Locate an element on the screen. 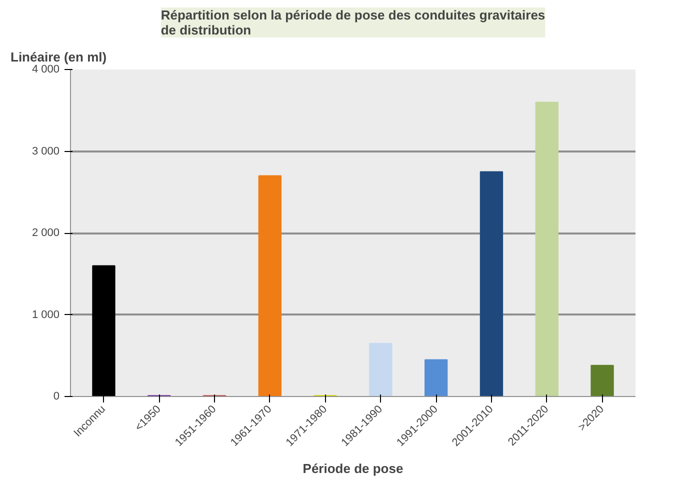  y-tick-label: 1 000 is located at coordinates (46, 314).